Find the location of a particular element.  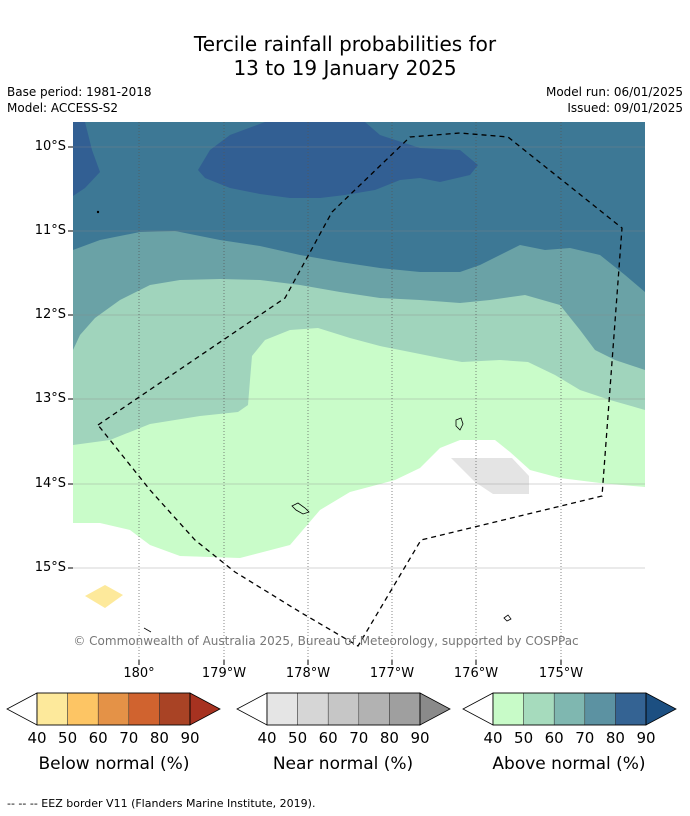

model-text: Model: ACCESS-S2 is located at coordinates (63, 108).